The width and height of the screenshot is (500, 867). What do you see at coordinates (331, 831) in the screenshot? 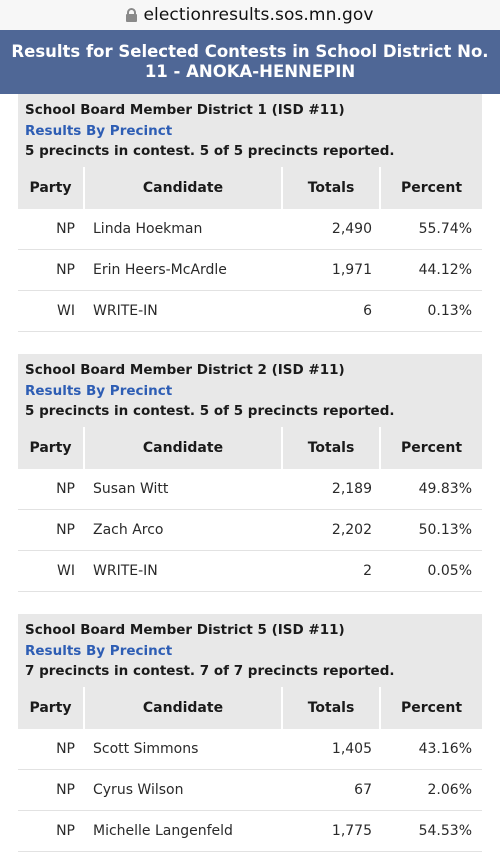
I see `totals-cell: 1,775` at bounding box center [331, 831].